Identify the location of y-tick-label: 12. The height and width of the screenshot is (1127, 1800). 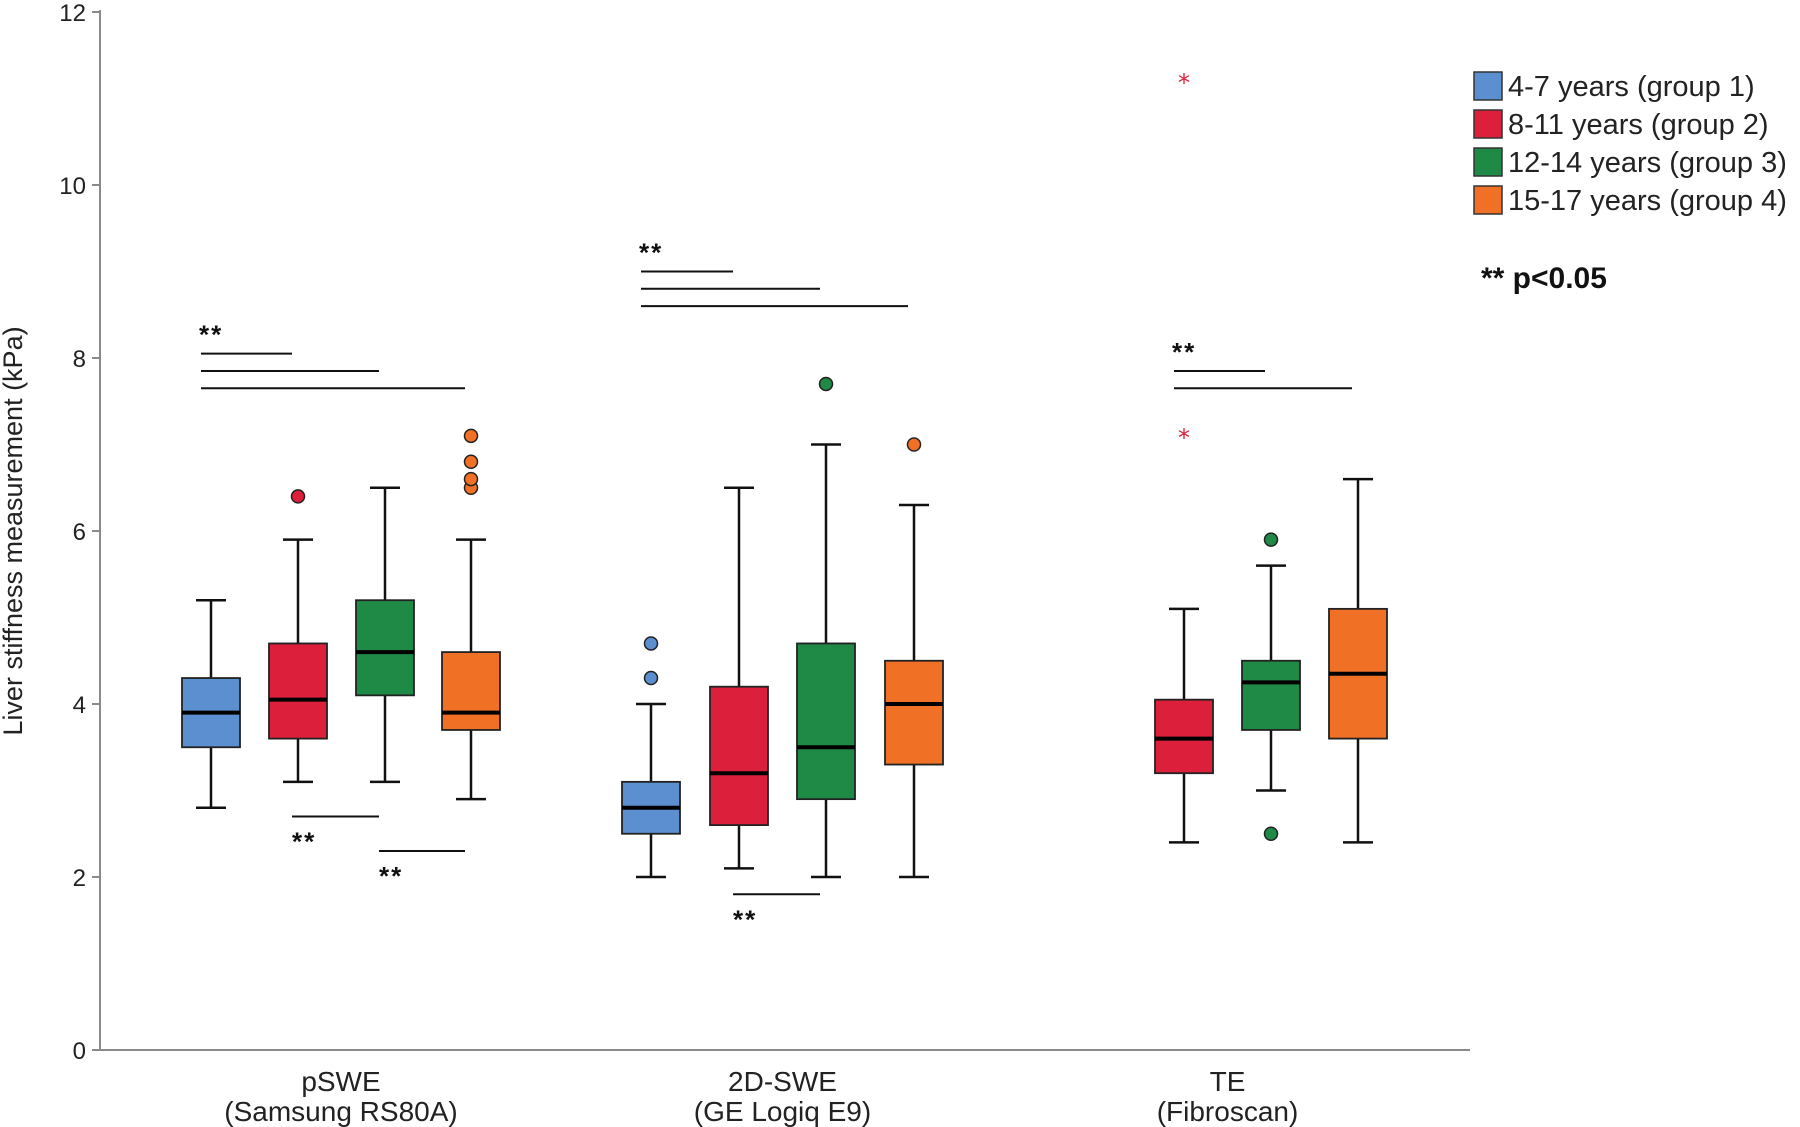
(72, 13).